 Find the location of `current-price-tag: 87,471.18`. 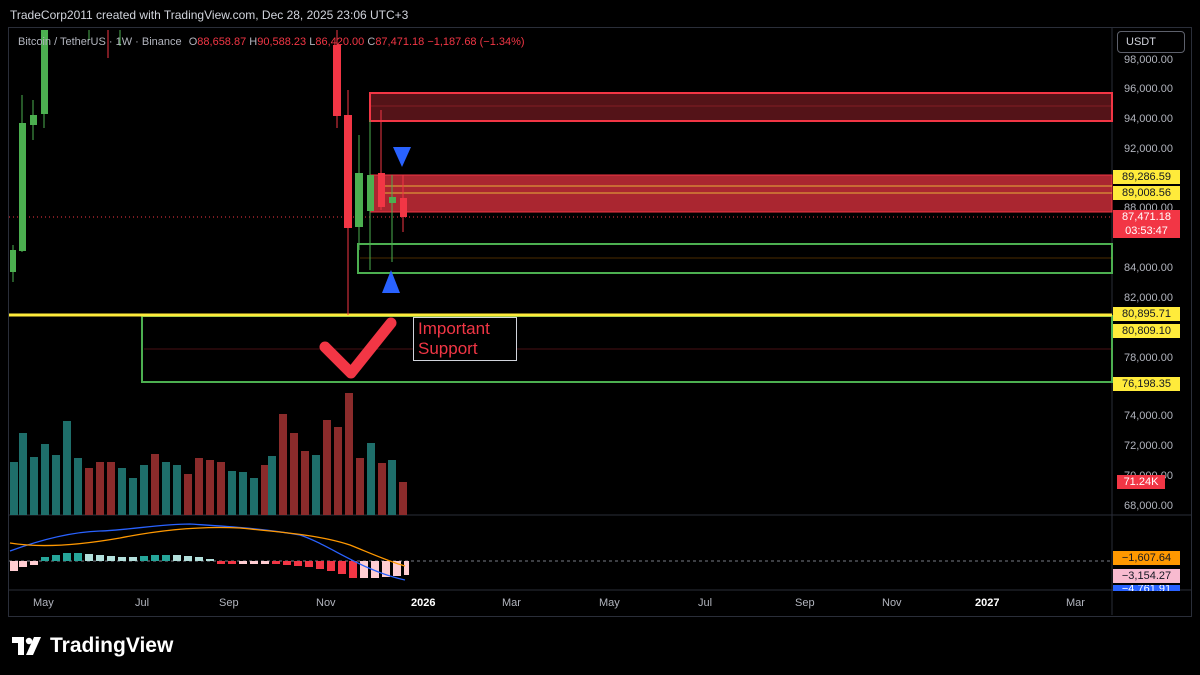

current-price-tag: 87,471.18 is located at coordinates (1146, 217).